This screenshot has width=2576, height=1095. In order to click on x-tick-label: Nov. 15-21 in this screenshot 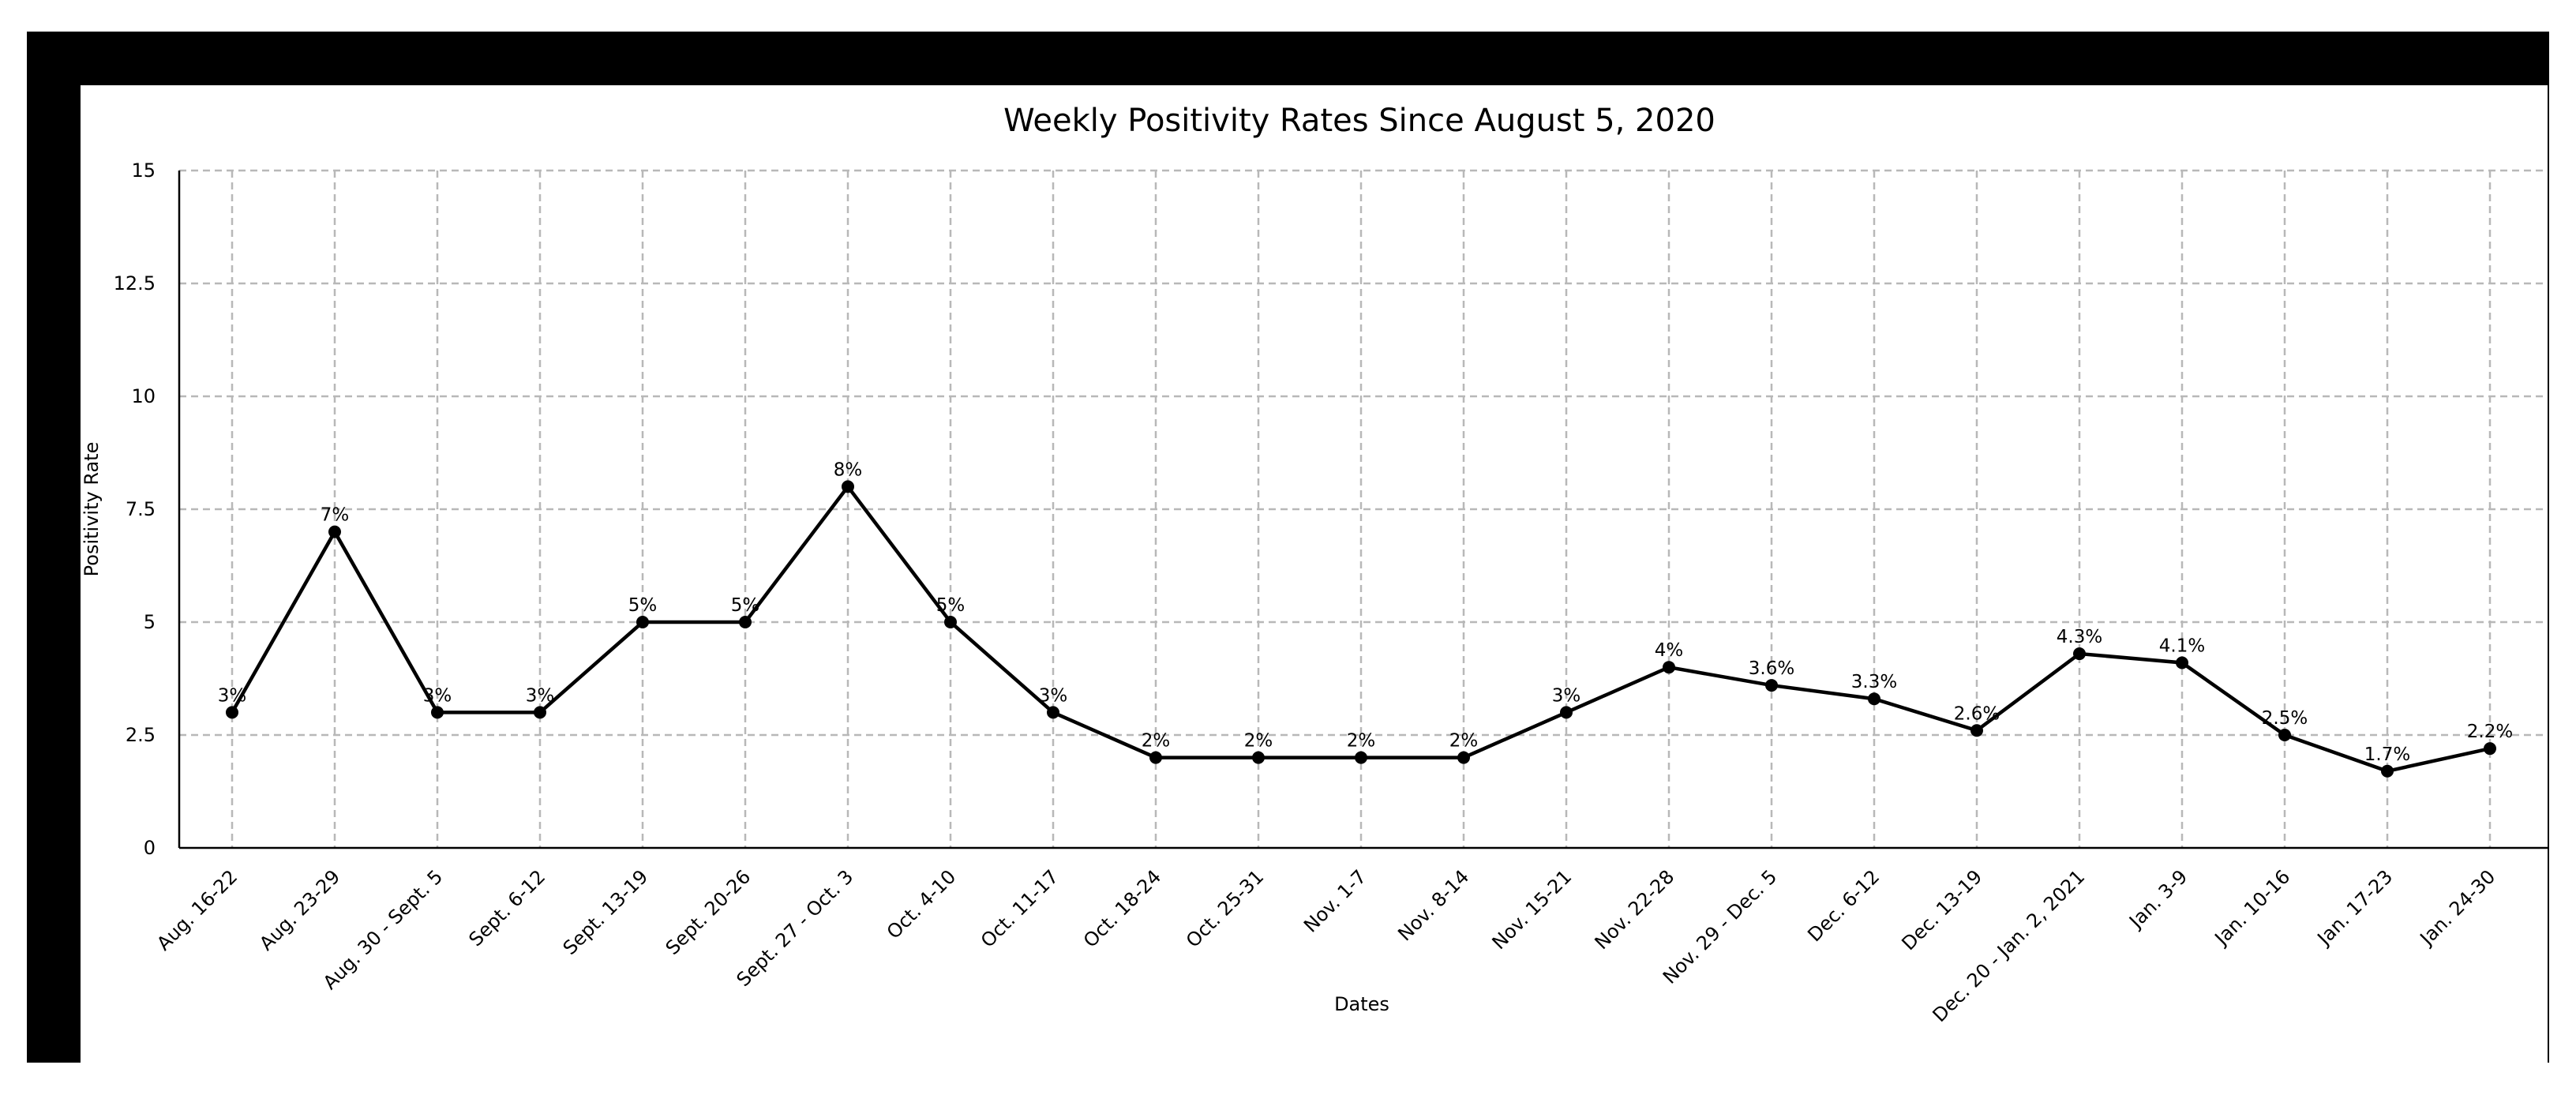, I will do `click(1532, 909)`.